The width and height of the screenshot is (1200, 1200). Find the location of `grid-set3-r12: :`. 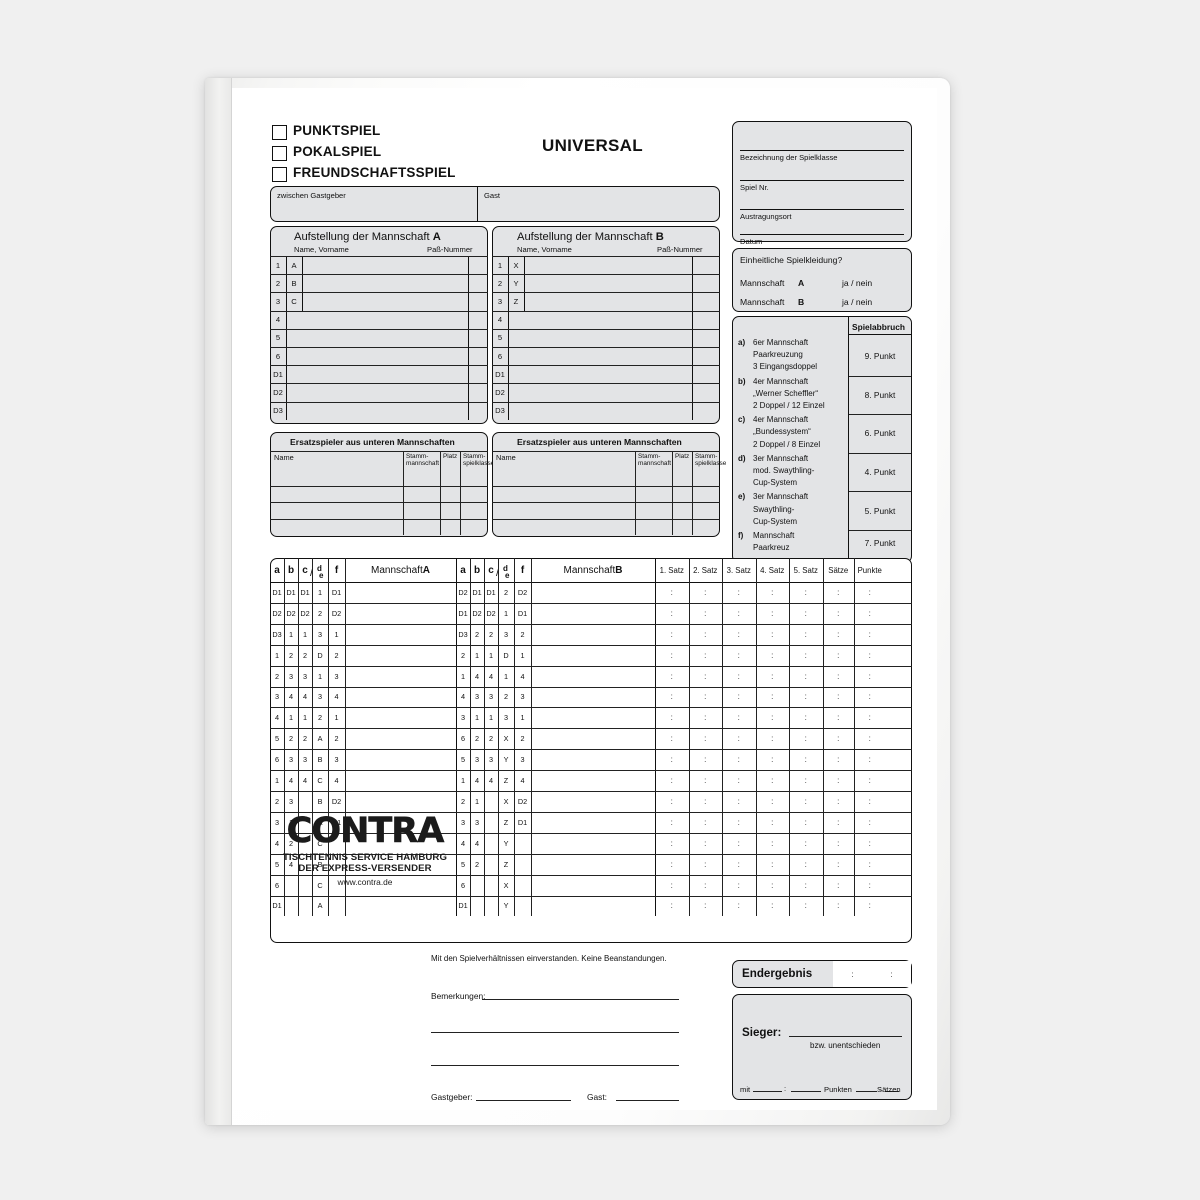

grid-set3-r12: : is located at coordinates (738, 843).